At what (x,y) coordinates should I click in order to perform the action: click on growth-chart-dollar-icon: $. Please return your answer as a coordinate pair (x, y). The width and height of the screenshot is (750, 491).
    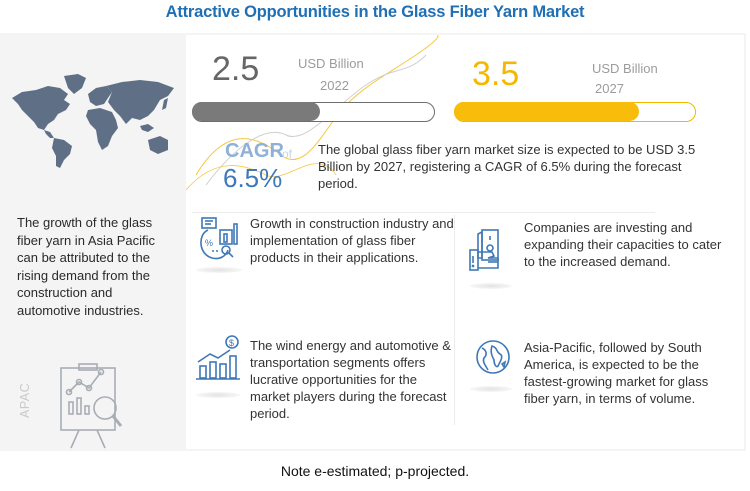
    Looking at the image, I should click on (218, 357).